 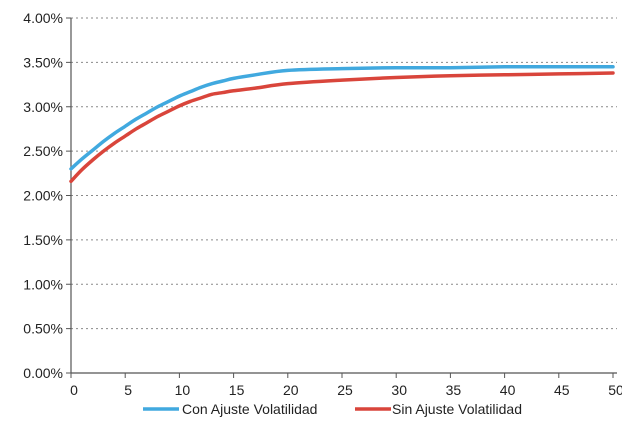 I want to click on x-tick-label: 0, so click(x=74, y=390).